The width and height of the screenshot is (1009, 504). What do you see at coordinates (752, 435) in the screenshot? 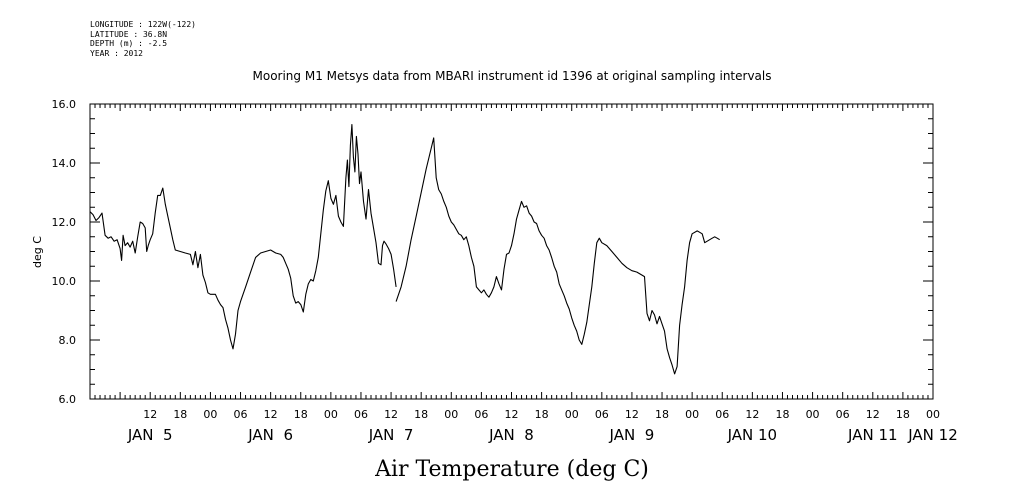
I see `x-day-label: JAN 10` at bounding box center [752, 435].